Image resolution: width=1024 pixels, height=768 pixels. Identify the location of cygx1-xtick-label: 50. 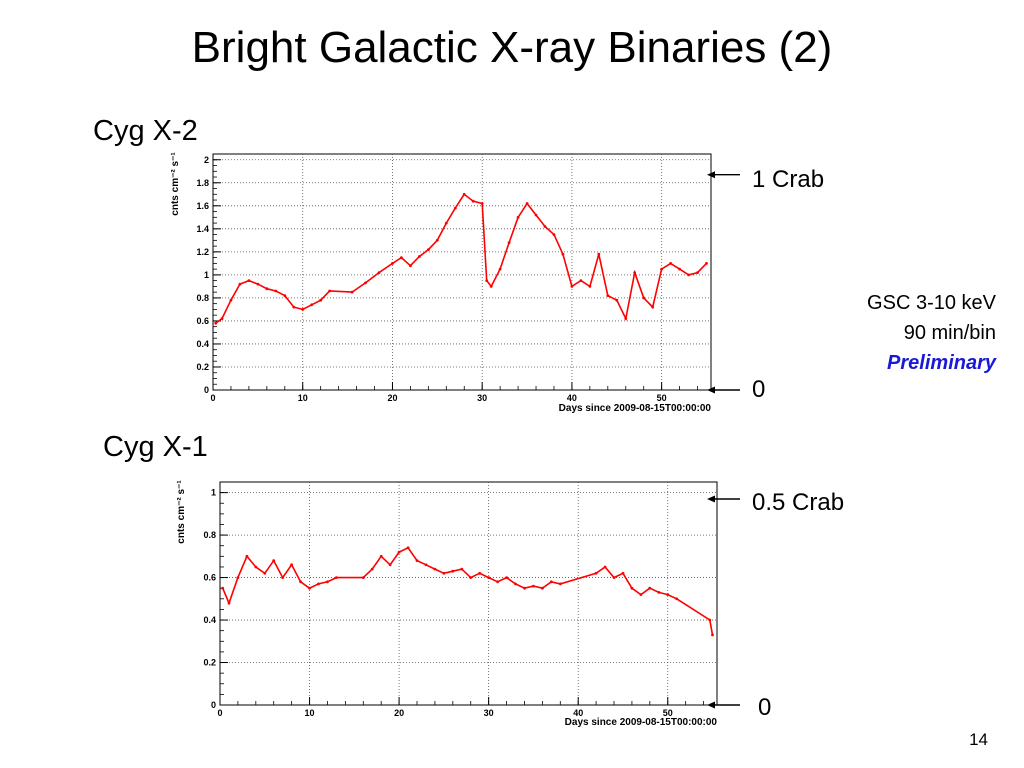
(668, 713).